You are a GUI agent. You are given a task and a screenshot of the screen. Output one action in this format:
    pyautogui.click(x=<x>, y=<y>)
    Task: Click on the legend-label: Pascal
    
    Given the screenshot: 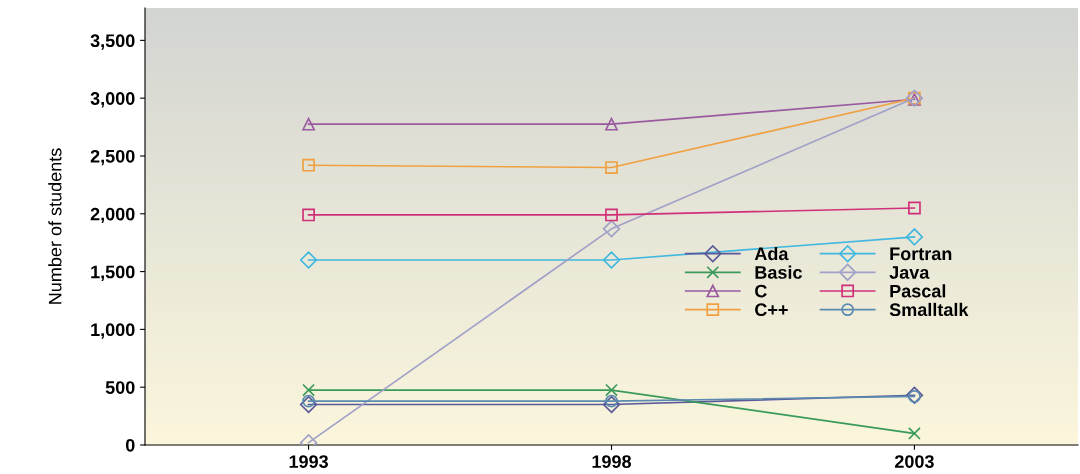 What is the action you would take?
    pyautogui.click(x=918, y=291)
    